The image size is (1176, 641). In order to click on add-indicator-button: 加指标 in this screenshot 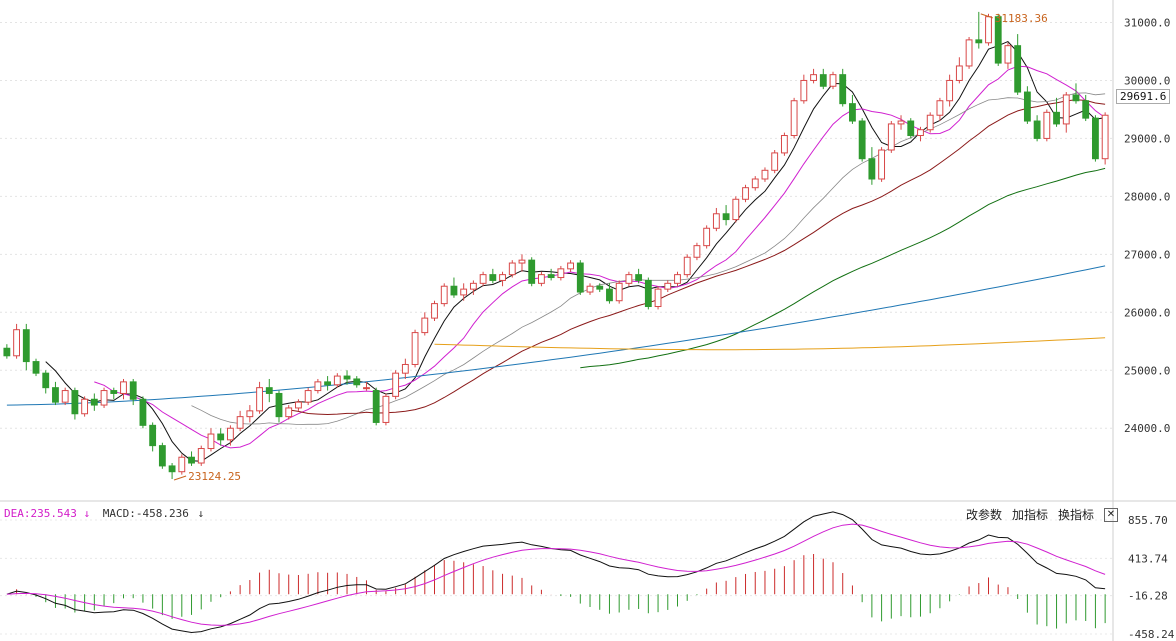, I will do `click(1029, 515)`.